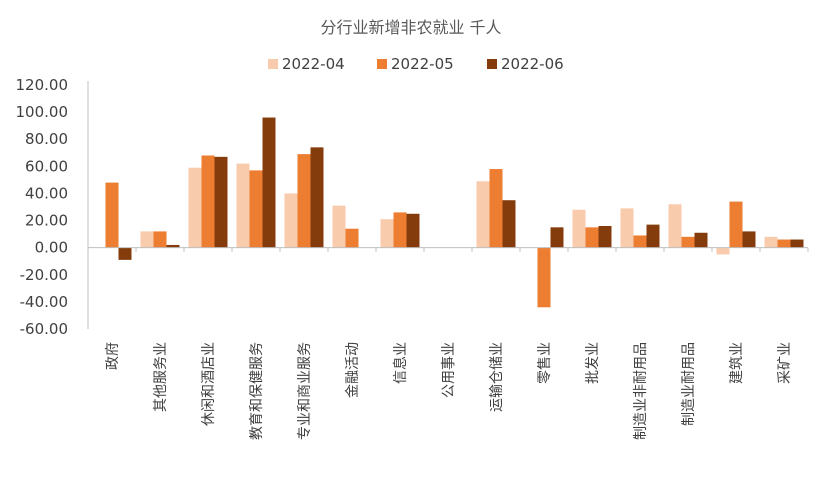 This screenshot has width=823, height=477. I want to click on bar-2022-05-信息业, so click(400, 230).